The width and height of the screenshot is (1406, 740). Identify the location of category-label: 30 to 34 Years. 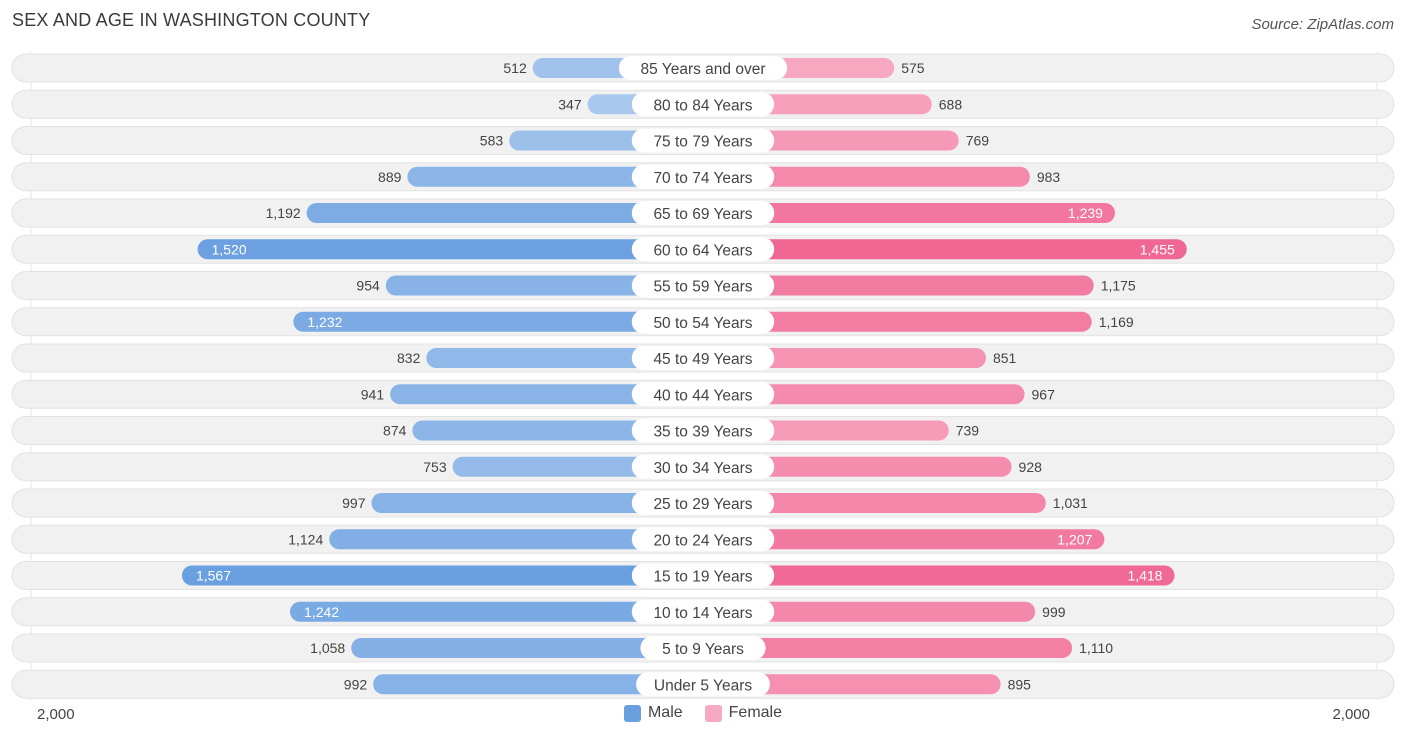
(702, 468).